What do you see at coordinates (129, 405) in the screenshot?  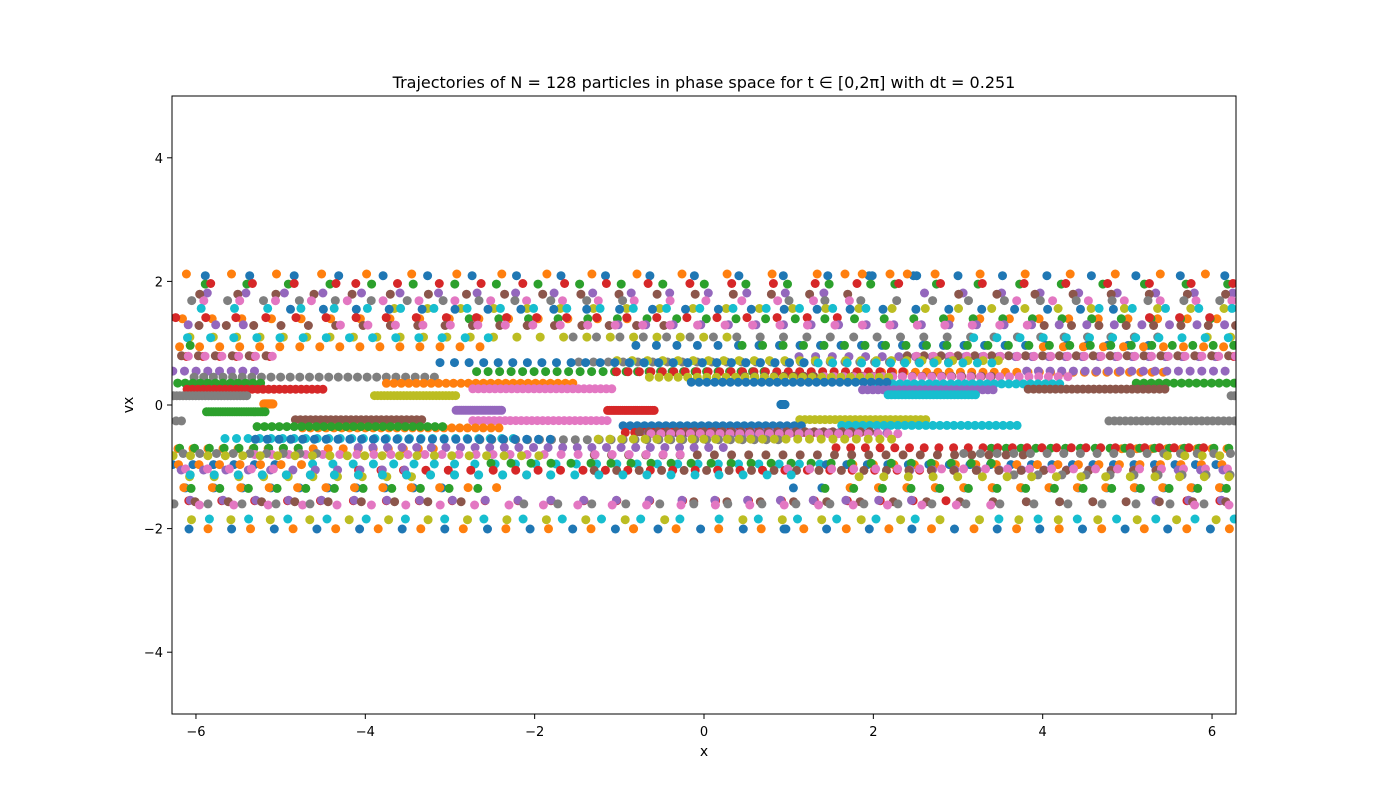 I see `y-axis-label: vx` at bounding box center [129, 405].